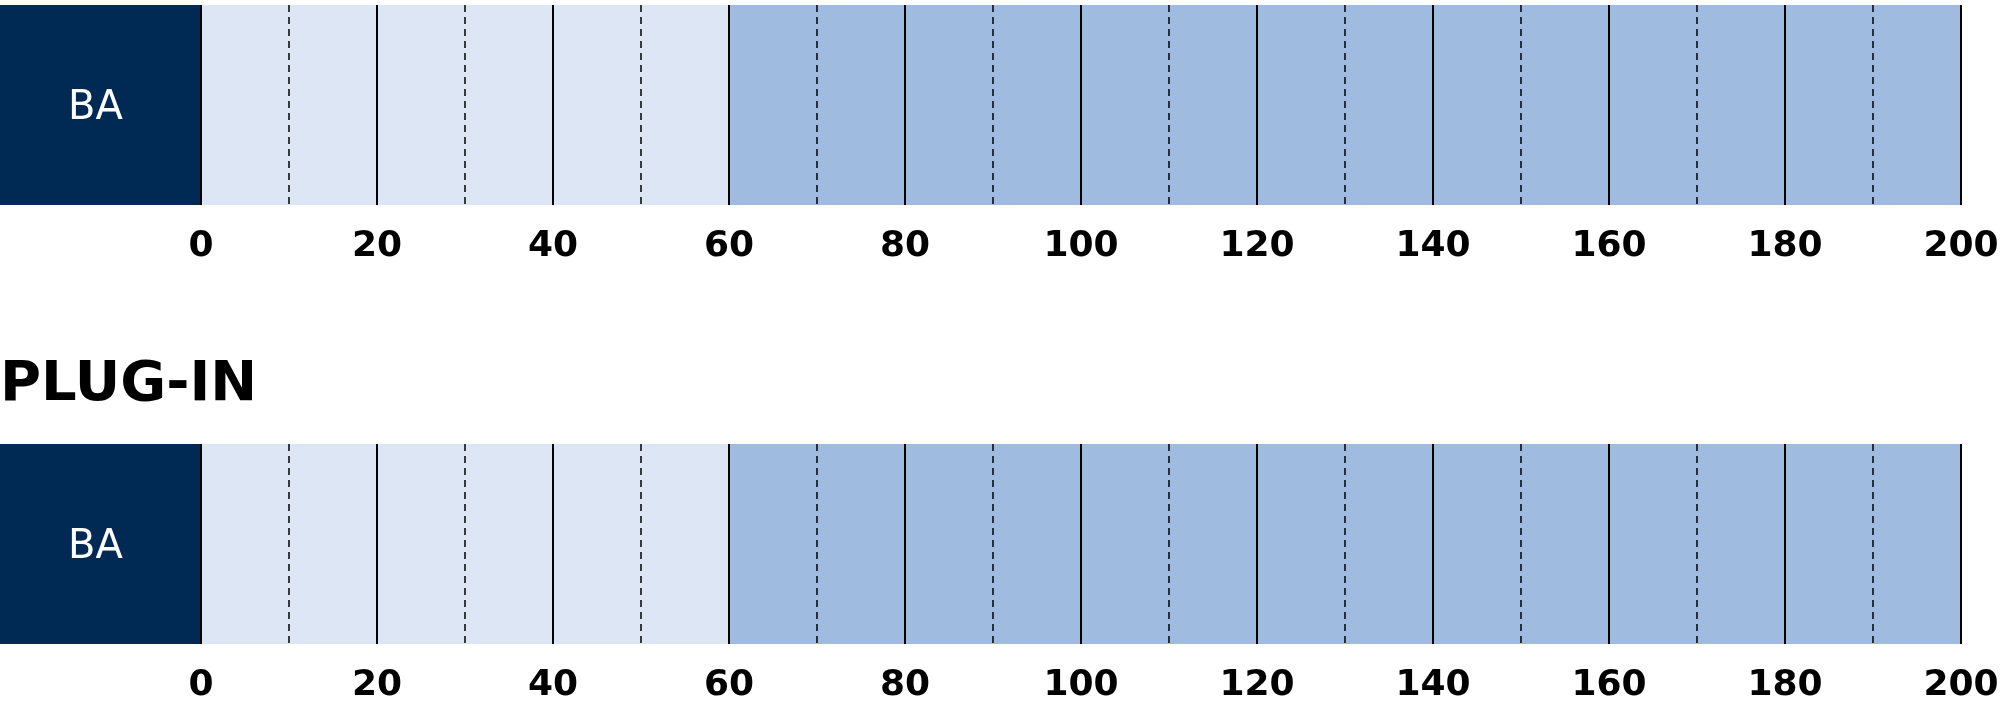 Image resolution: width=2000 pixels, height=713 pixels. I want to click on chart-title: PLUG-IN, so click(129, 380).